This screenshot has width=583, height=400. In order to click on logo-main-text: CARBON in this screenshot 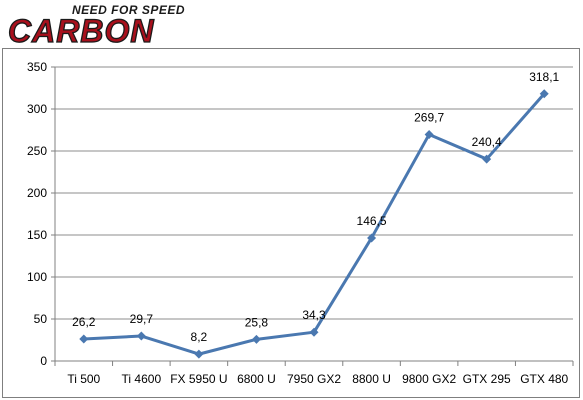, I will do `click(81, 30)`.